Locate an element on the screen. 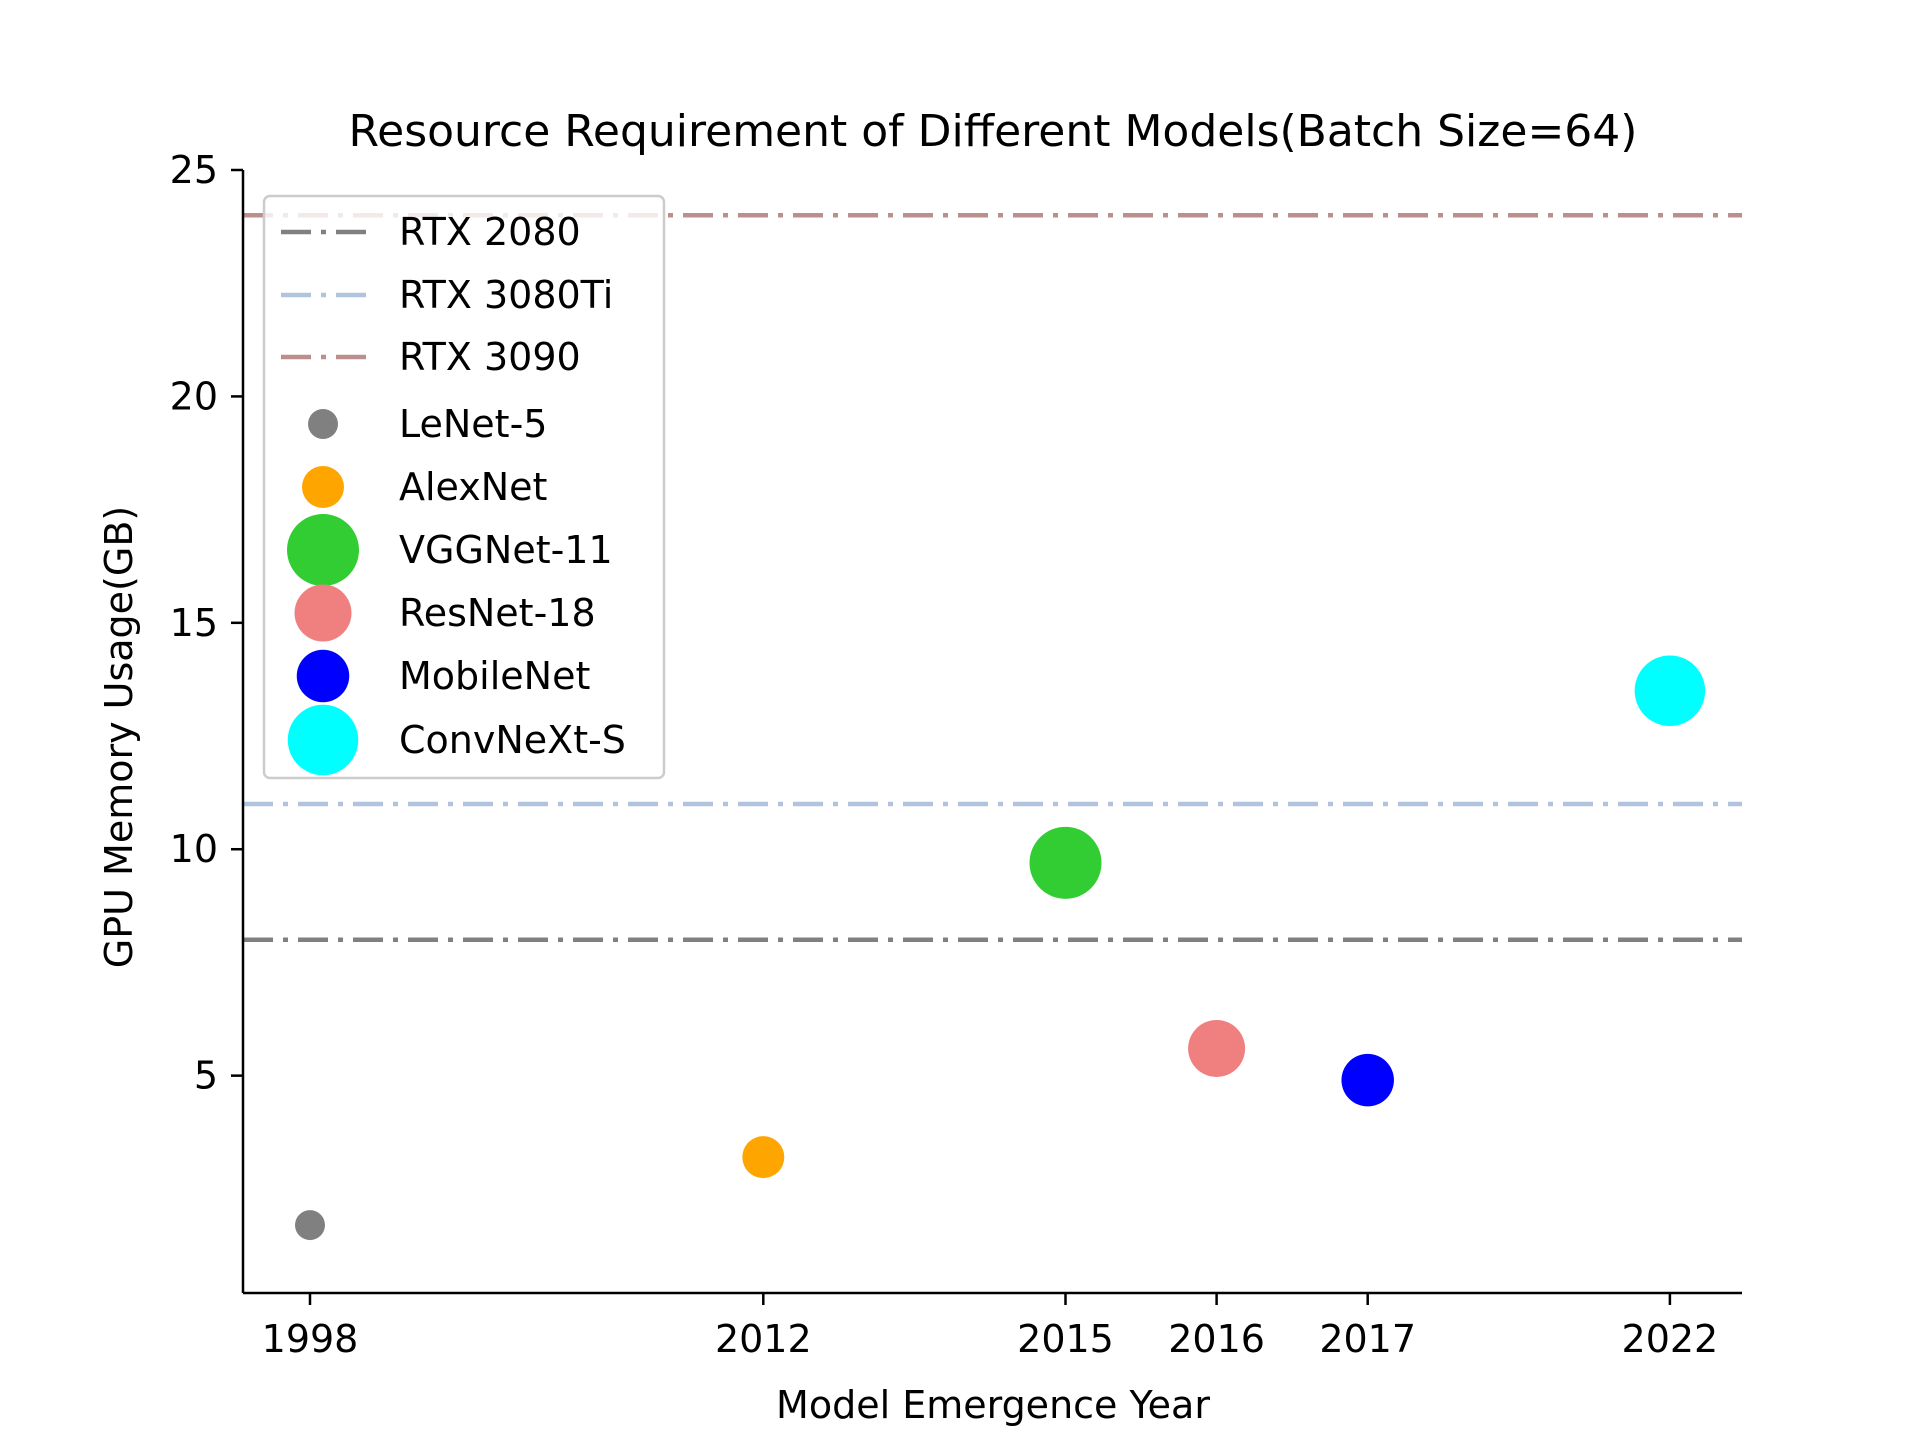 The height and width of the screenshot is (1440, 1920). x-tick-label: 2012 is located at coordinates (763, 1339).